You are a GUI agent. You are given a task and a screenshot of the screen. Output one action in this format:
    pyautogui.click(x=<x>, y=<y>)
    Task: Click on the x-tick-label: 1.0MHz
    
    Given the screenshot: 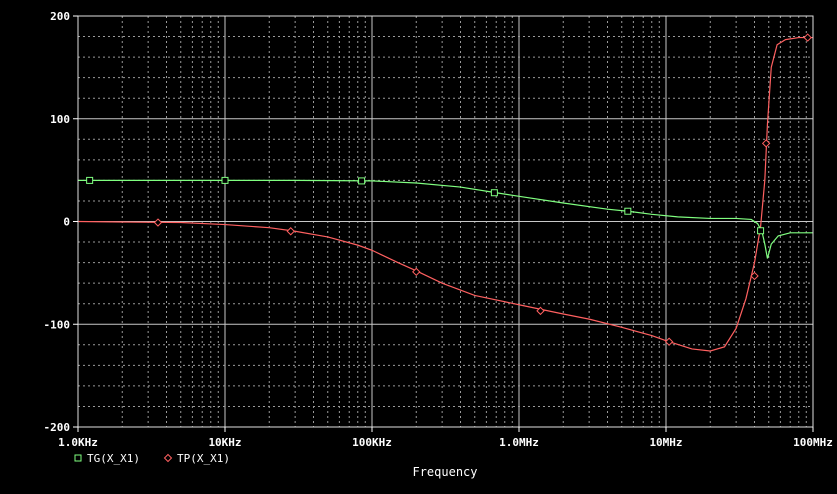 What is the action you would take?
    pyautogui.click(x=519, y=442)
    